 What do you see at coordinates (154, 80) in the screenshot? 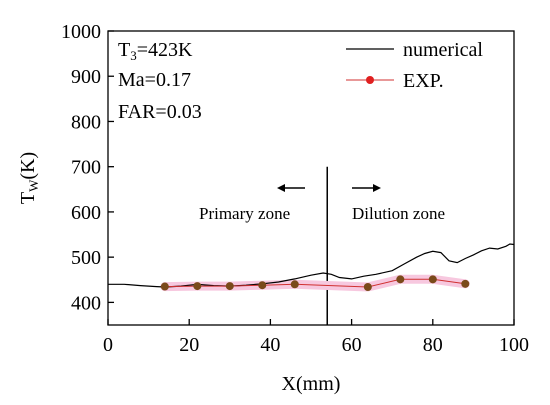
I see `annotation-mach: Ma=0.17` at bounding box center [154, 80].